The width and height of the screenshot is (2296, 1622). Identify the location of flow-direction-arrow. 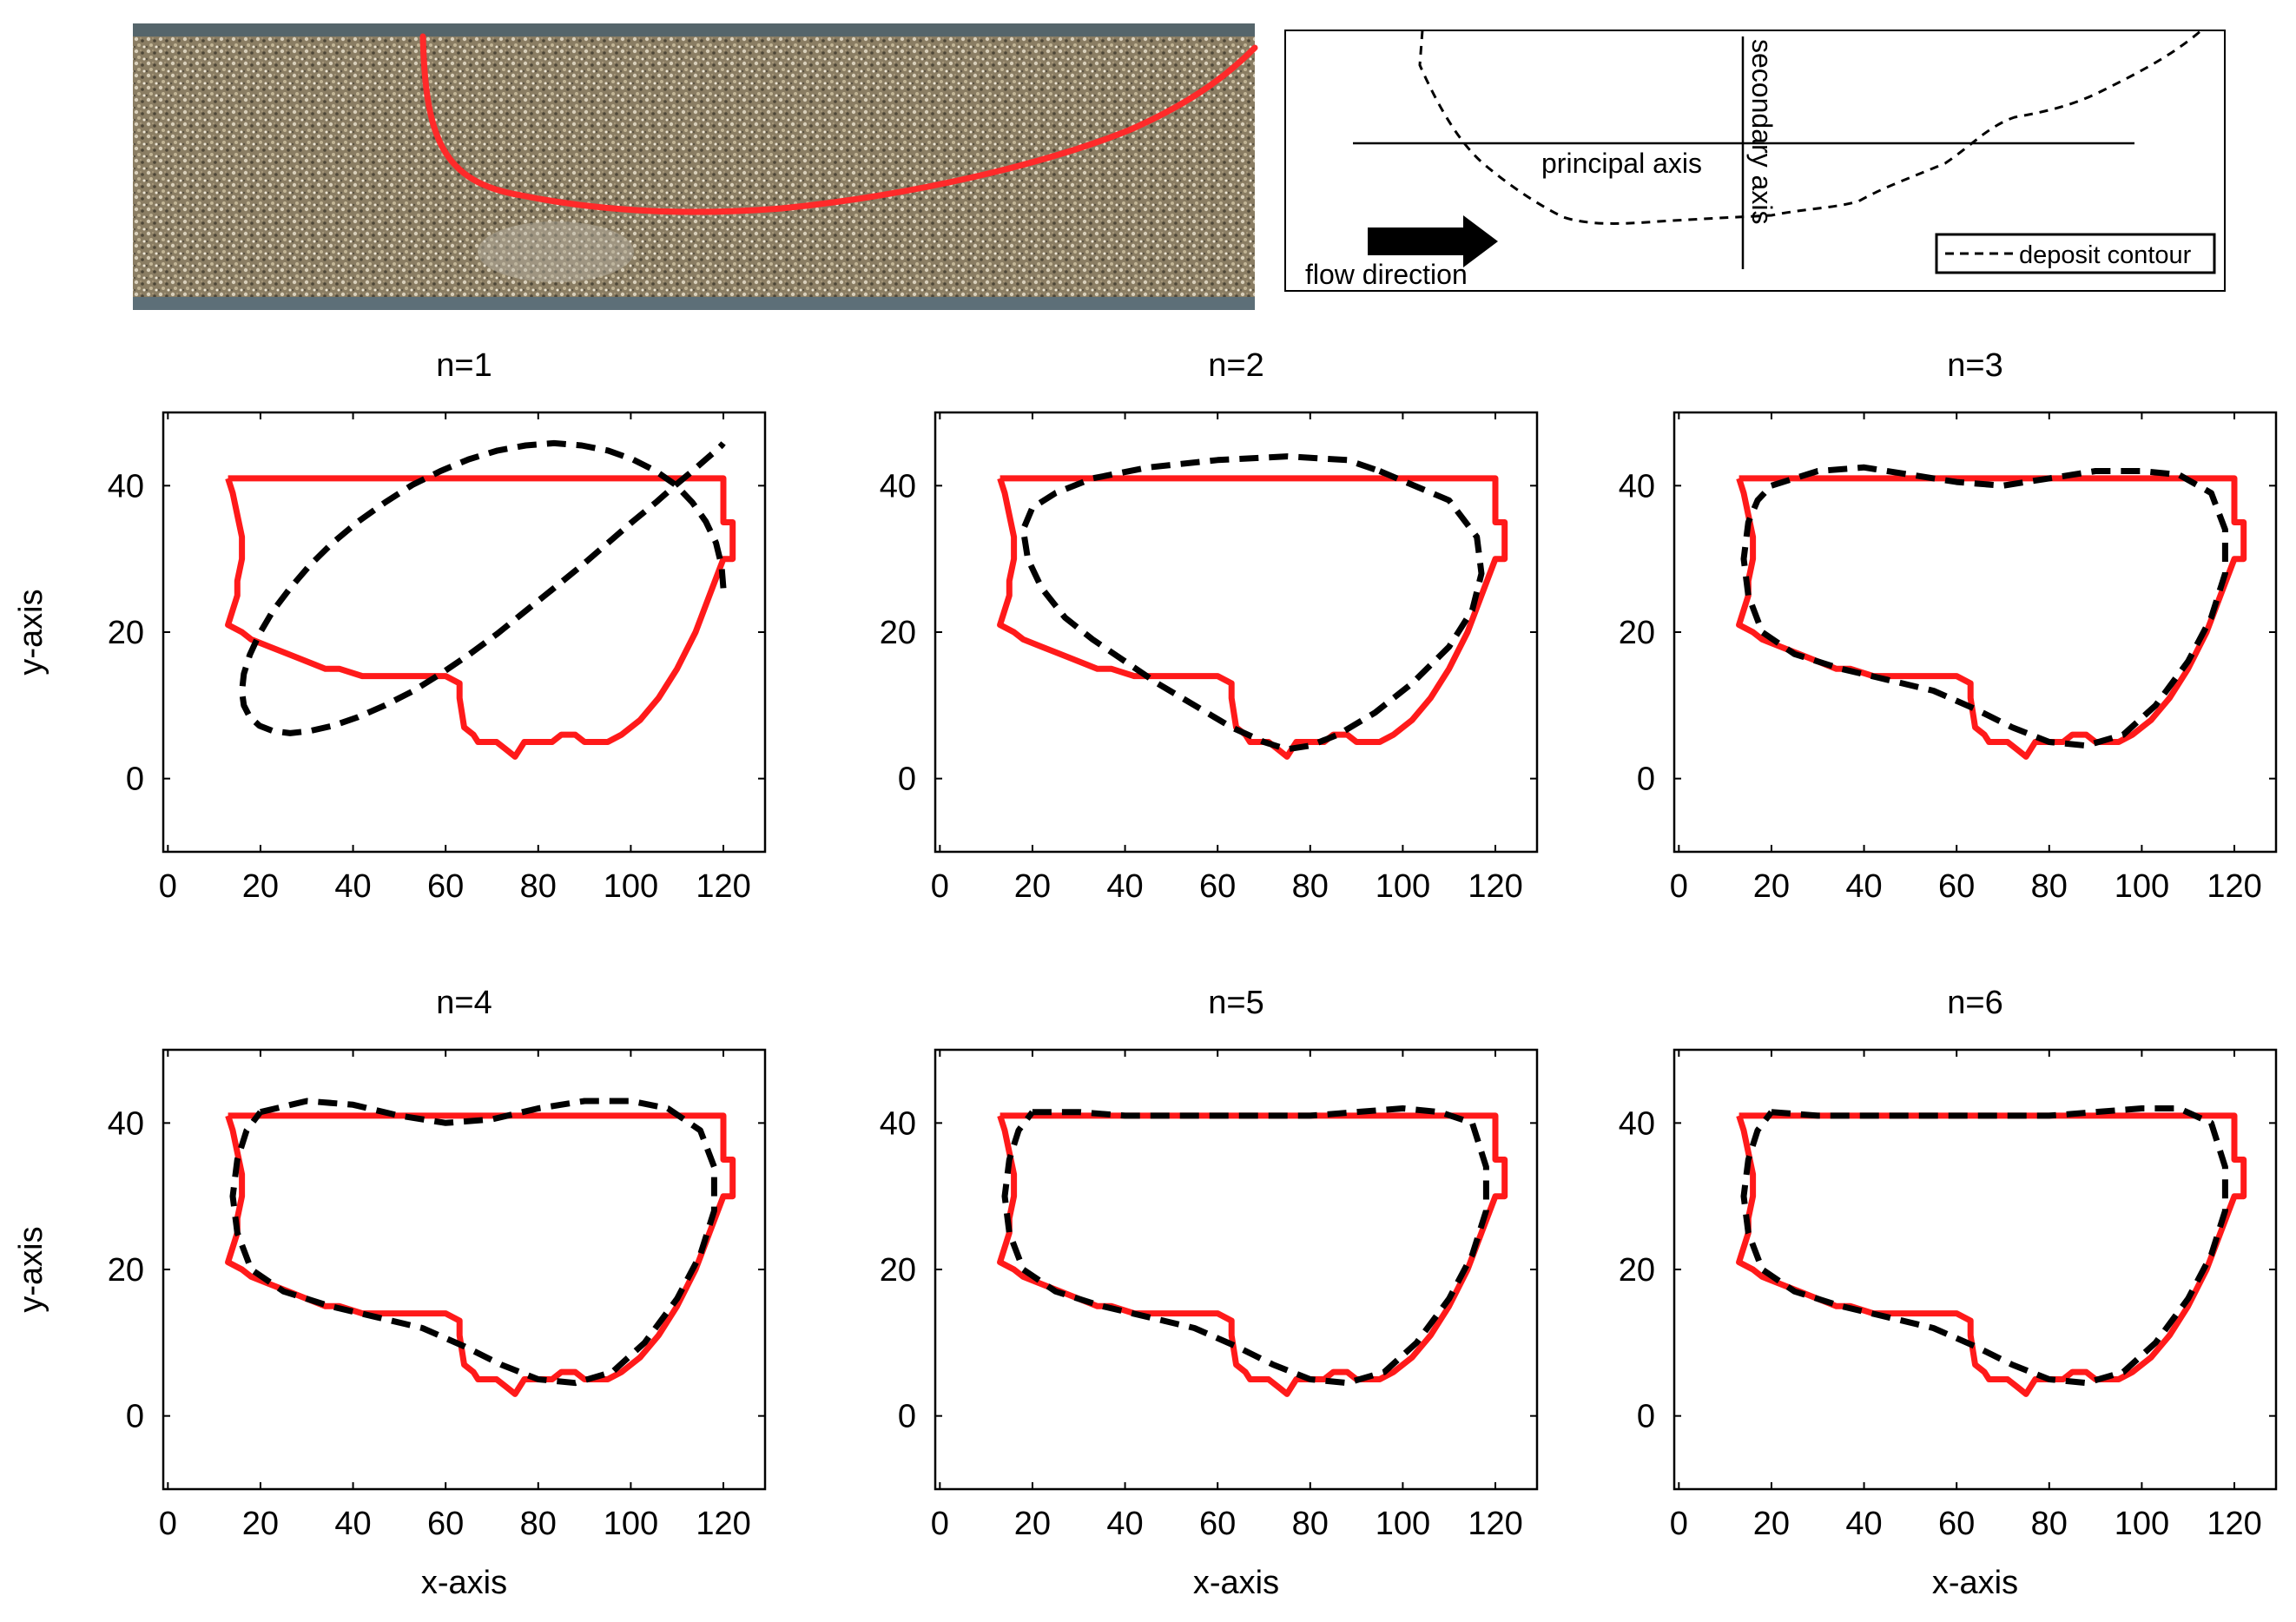
(1433, 241).